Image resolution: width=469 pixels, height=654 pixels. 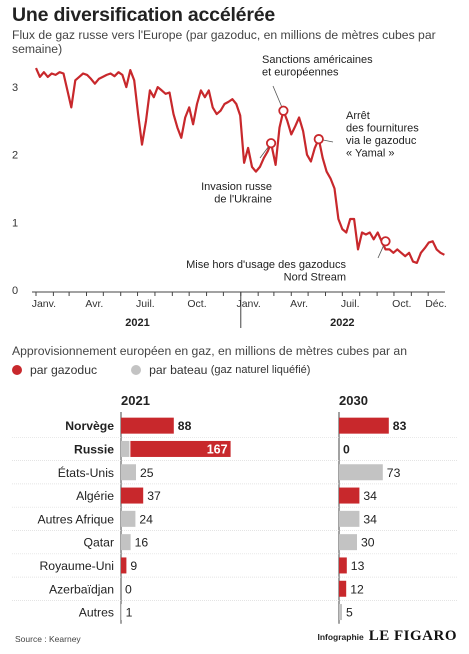 I want to click on panel-year-label: 2030, so click(x=353, y=400).